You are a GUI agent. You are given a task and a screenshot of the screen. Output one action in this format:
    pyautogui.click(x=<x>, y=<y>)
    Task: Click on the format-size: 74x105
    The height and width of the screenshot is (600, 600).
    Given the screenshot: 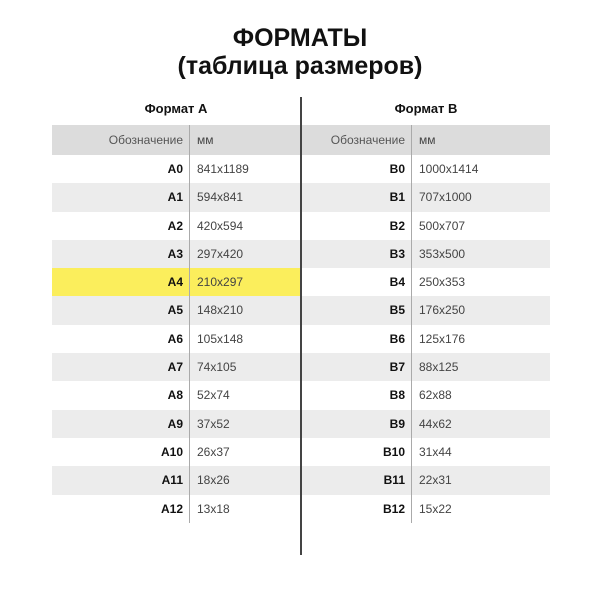 What is the action you would take?
    pyautogui.click(x=217, y=367)
    